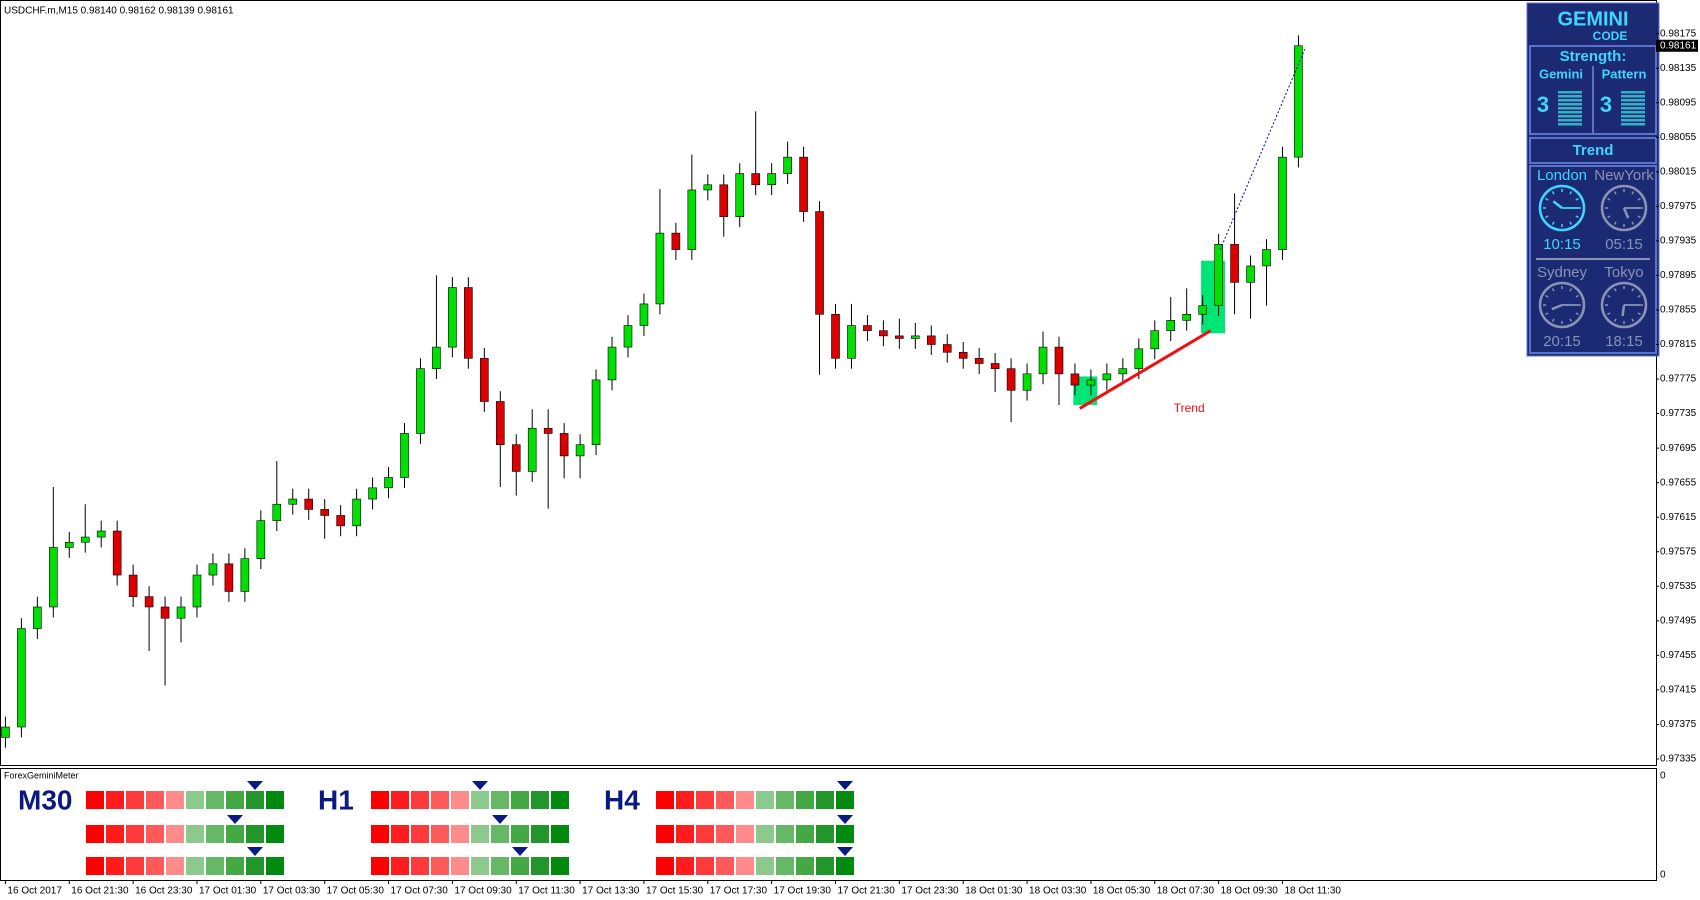  I want to click on x-tick-label: 18 Oct 11:30, so click(1312, 891).